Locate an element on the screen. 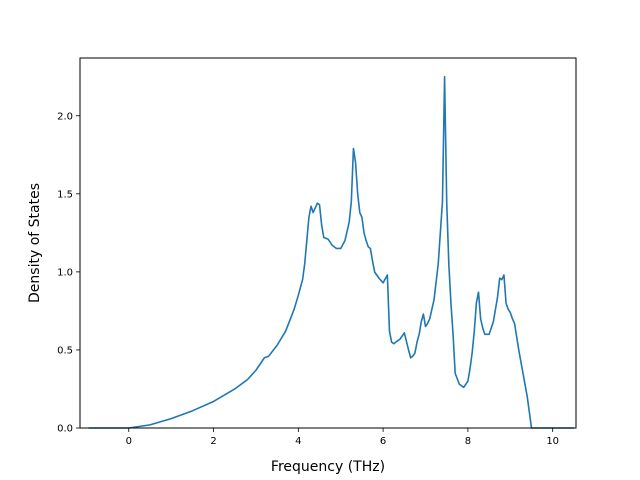 Image resolution: width=640 pixels, height=480 pixels. y-axis-ticks: 0.0 0.5 1.0 1.5 2.0 is located at coordinates (68, 273).